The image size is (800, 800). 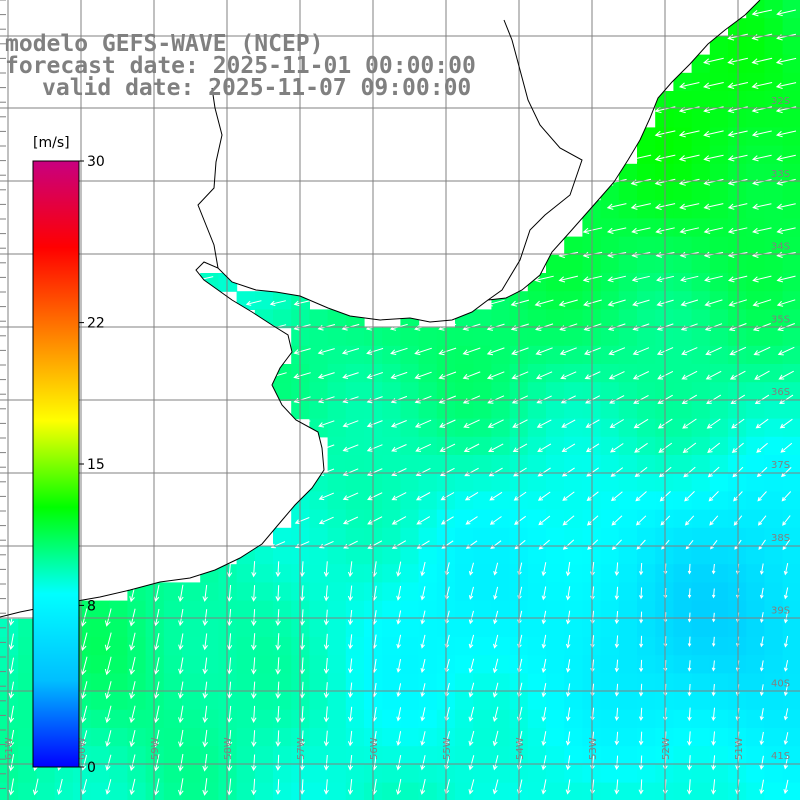 I want to click on longitude-label: 60W, so click(x=82, y=748).